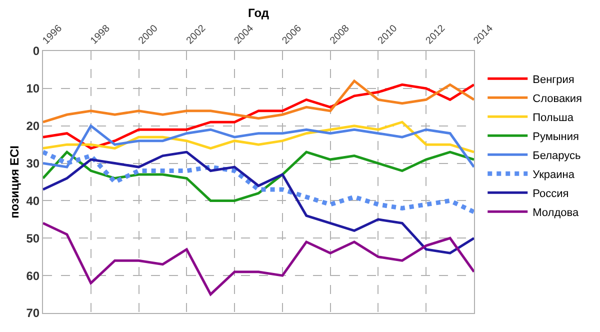  Describe the element at coordinates (556, 136) in the screenshot. I see `legend-label: Румыния` at that location.